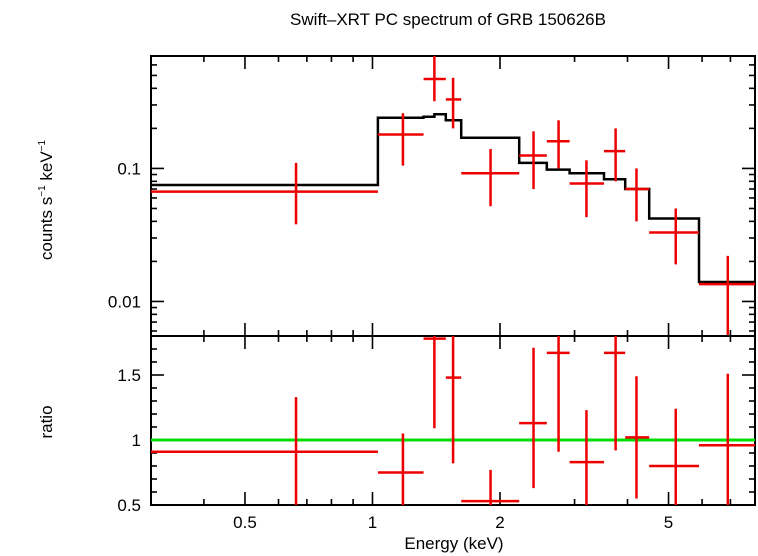  Describe the element at coordinates (46, 228) in the screenshot. I see `spectrum-y-axis-label-main: counts s` at that location.